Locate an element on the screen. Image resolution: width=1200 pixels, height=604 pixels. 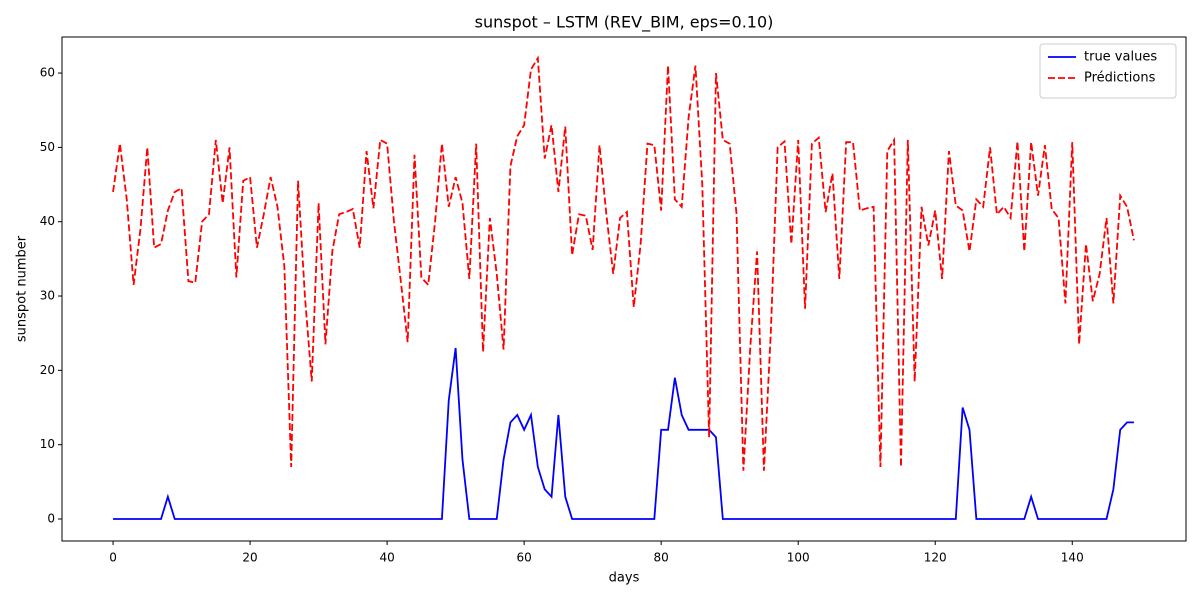
legend-label: true values is located at coordinates (1120, 57).